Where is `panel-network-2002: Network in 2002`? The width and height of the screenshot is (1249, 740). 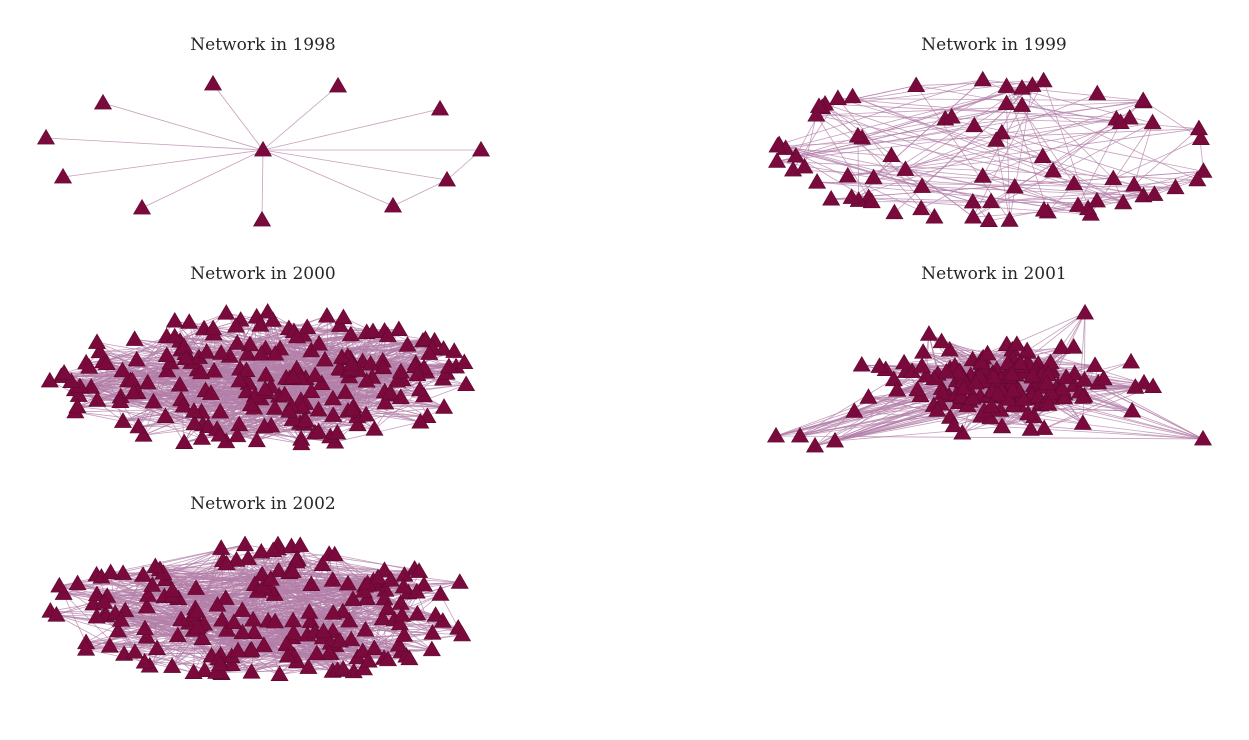
panel-network-2002: Network in 2002 is located at coordinates (256, 587).